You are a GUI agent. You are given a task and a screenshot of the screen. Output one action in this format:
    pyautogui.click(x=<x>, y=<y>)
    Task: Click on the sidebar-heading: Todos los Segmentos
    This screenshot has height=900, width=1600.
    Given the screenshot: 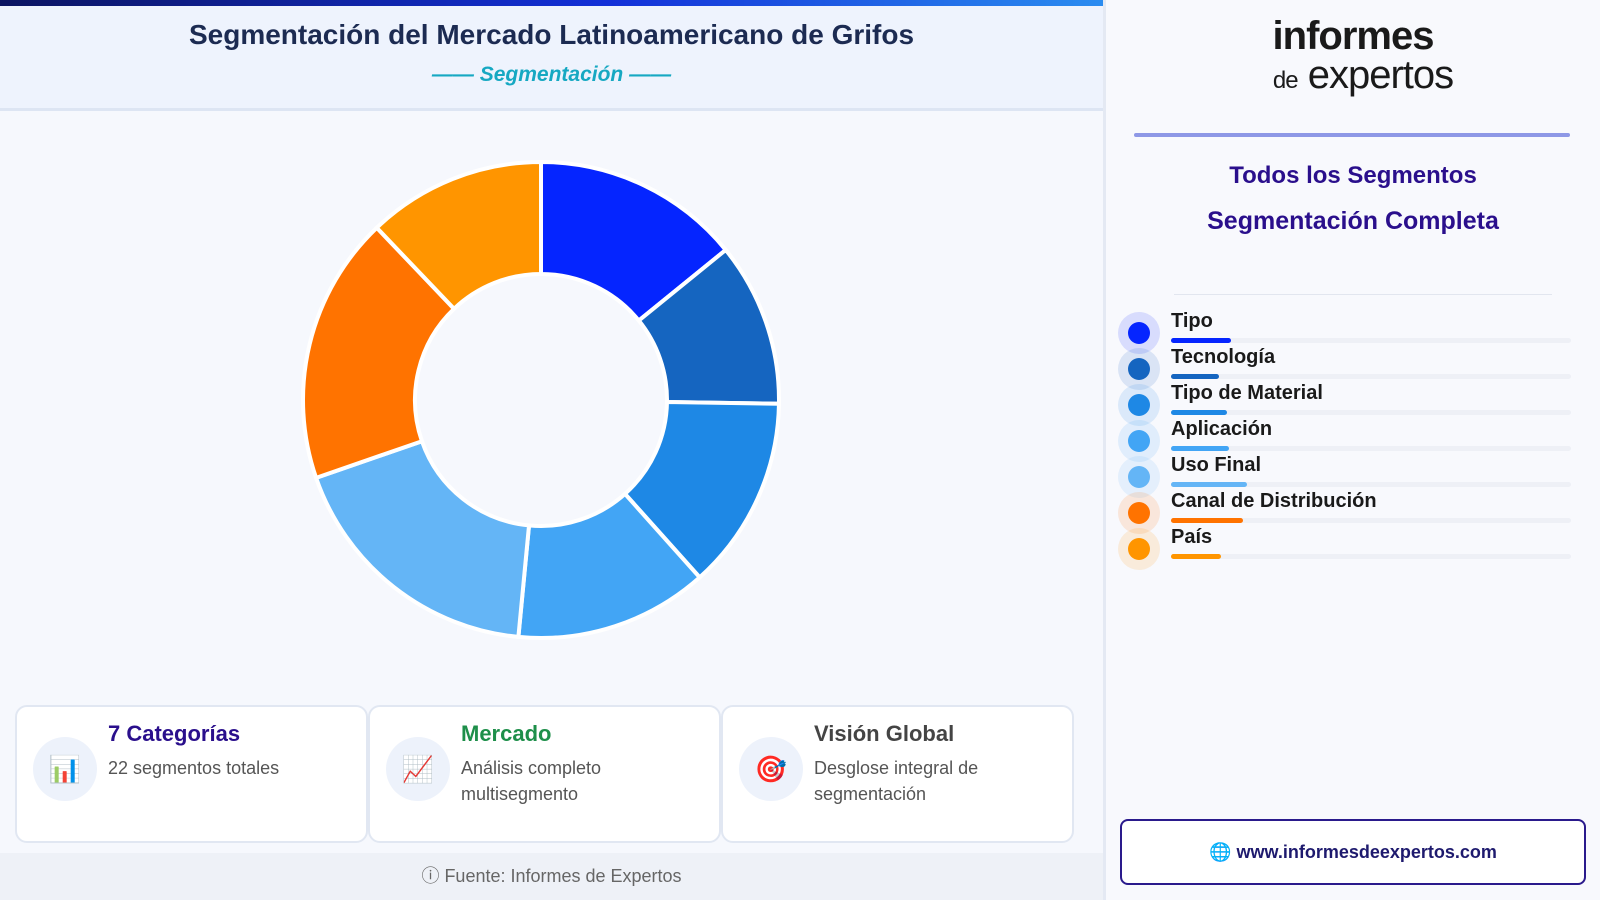 What is the action you would take?
    pyautogui.click(x=1353, y=175)
    